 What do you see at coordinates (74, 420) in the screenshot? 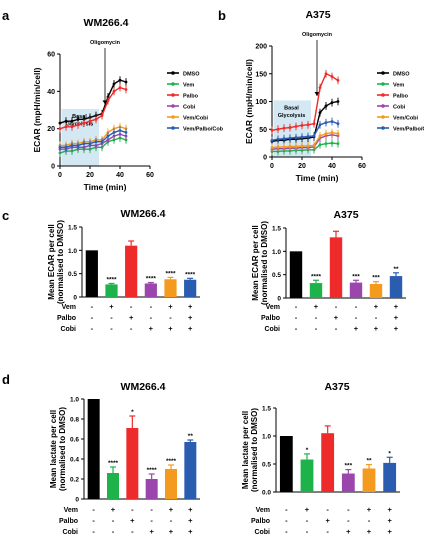
I see `y-tick-label: 0.8` at bounding box center [74, 420].